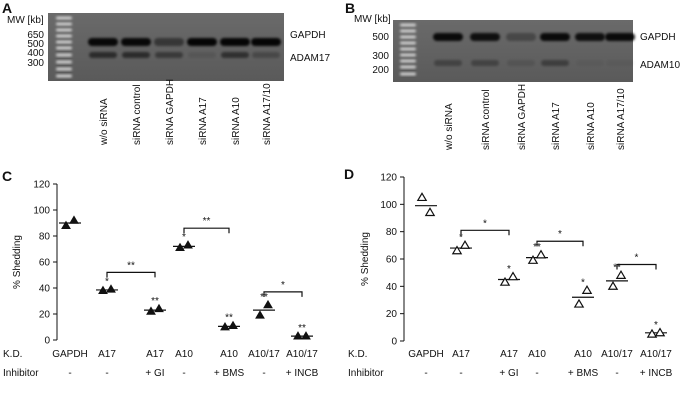 Image resolution: width=683 pixels, height=402 pixels. I want to click on y-tick-label: 80, so click(392, 232).